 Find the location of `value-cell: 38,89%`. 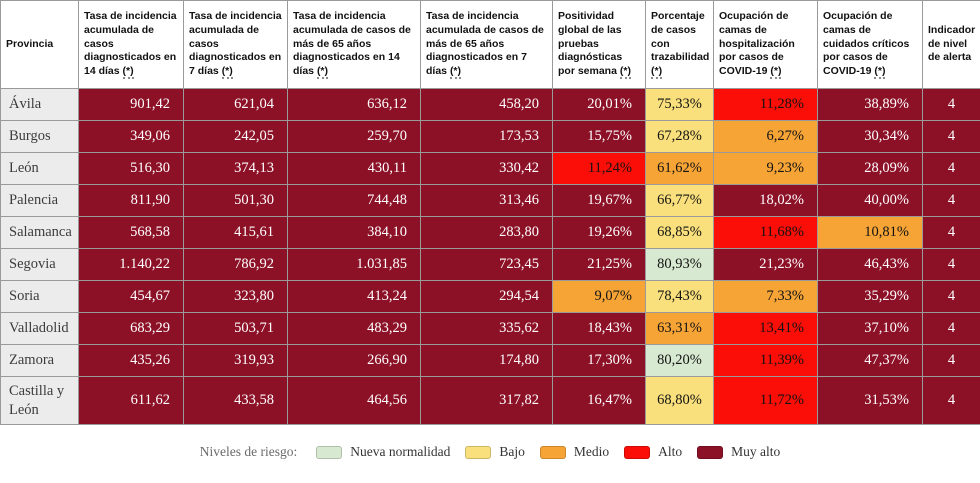

value-cell: 38,89% is located at coordinates (870, 104).